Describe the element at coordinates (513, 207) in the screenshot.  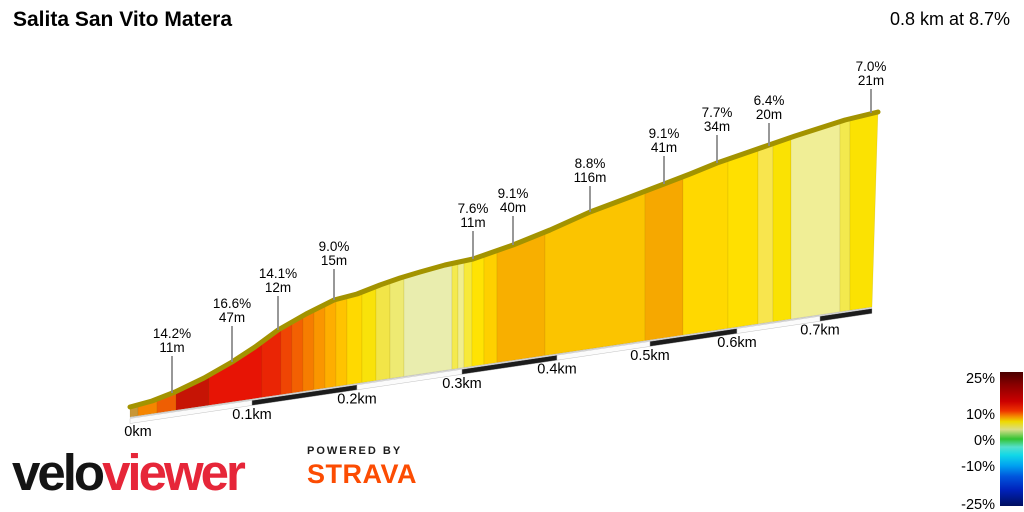
I see `segment-length-label: 40m` at that location.